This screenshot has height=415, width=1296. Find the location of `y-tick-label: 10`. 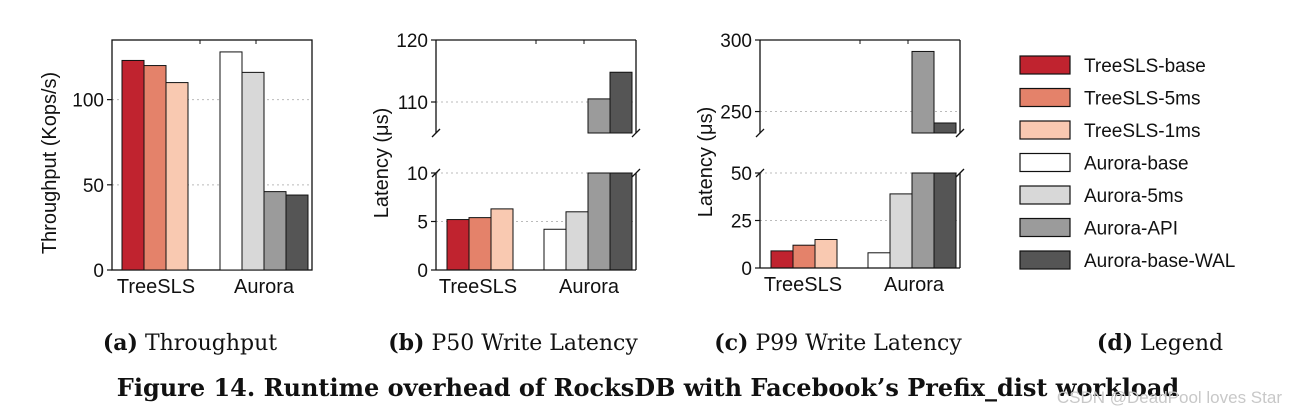

y-tick-label: 10 is located at coordinates (417, 174).